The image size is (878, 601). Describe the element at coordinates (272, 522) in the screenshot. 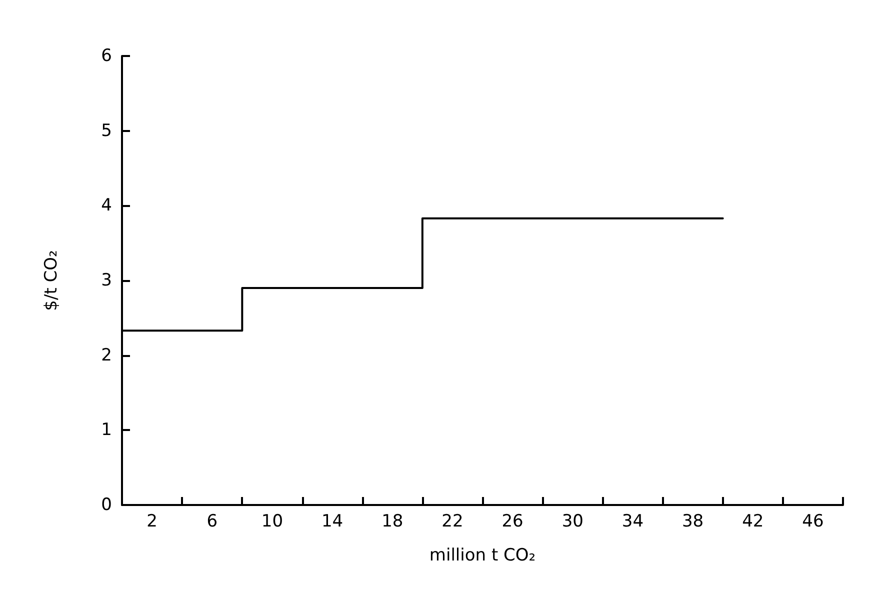

I see `x-tick-label: 10` at that location.